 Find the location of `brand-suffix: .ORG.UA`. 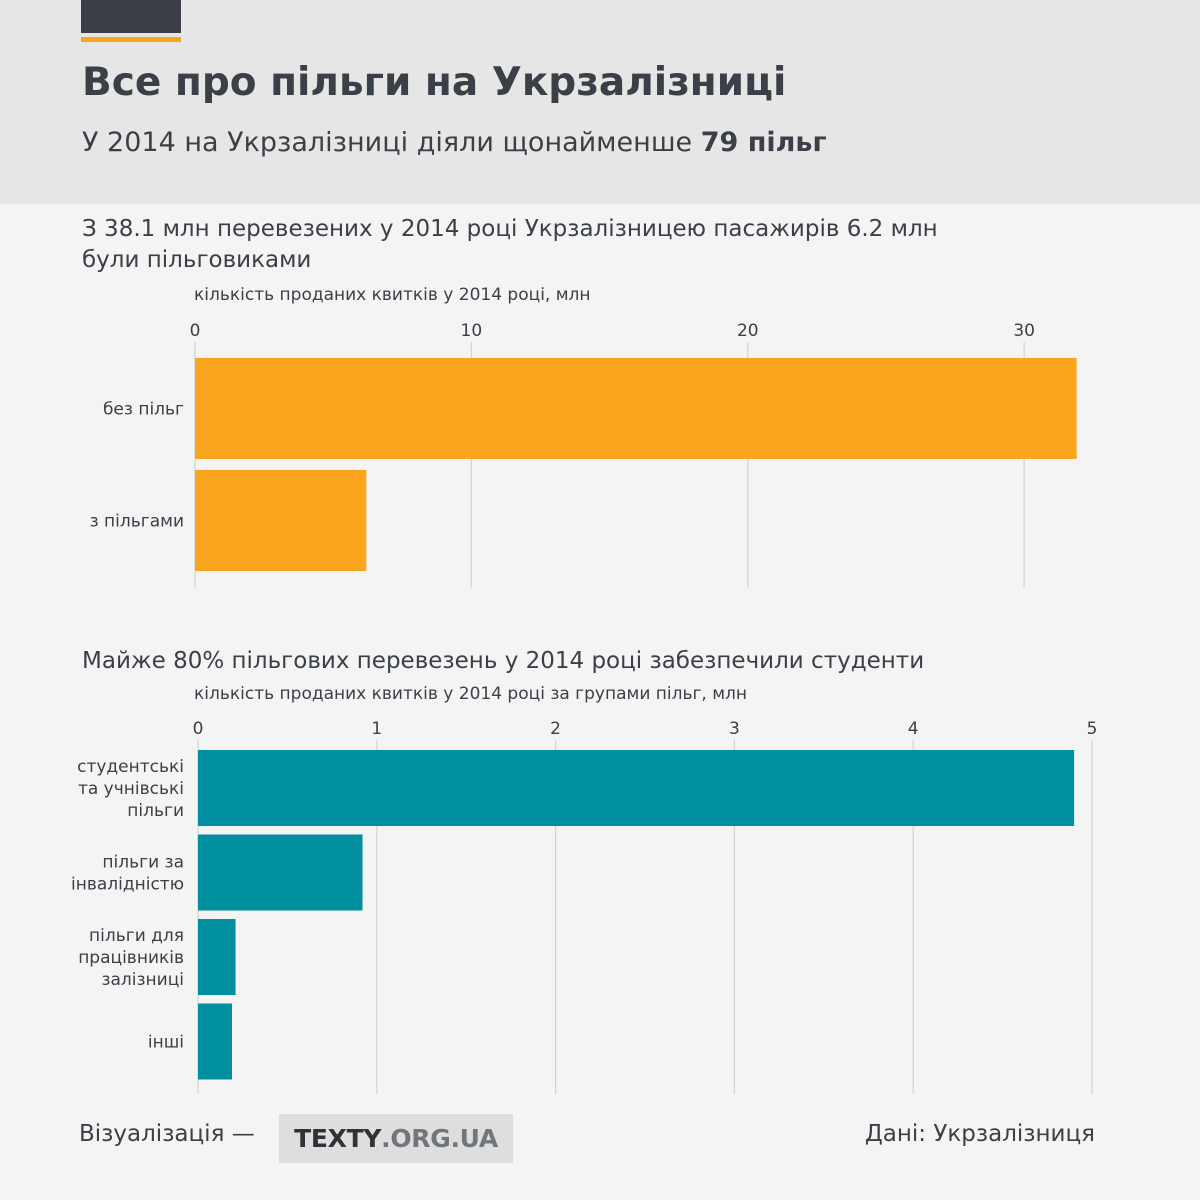

brand-suffix: .ORG.UA is located at coordinates (439, 1138).